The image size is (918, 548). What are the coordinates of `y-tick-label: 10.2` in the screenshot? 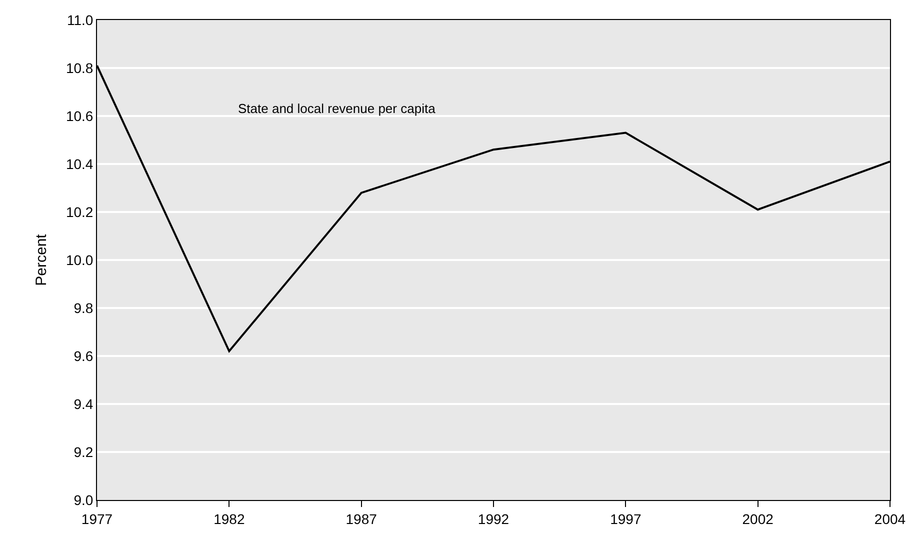 It's located at (80, 212).